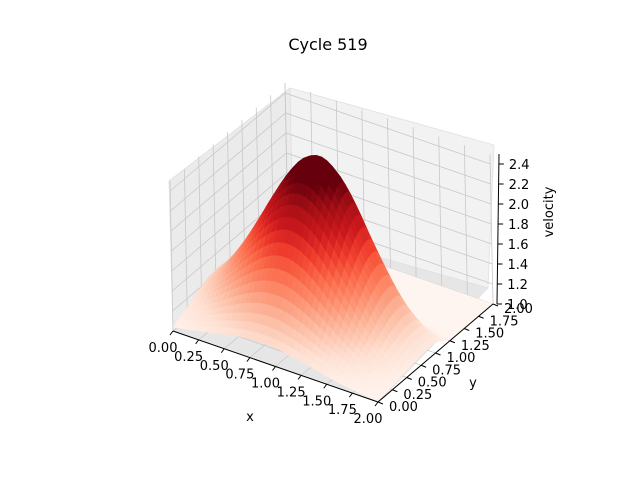 This screenshot has width=640, height=480. What do you see at coordinates (504, 321) in the screenshot?
I see `y-tick-label: 1.75` at bounding box center [504, 321].